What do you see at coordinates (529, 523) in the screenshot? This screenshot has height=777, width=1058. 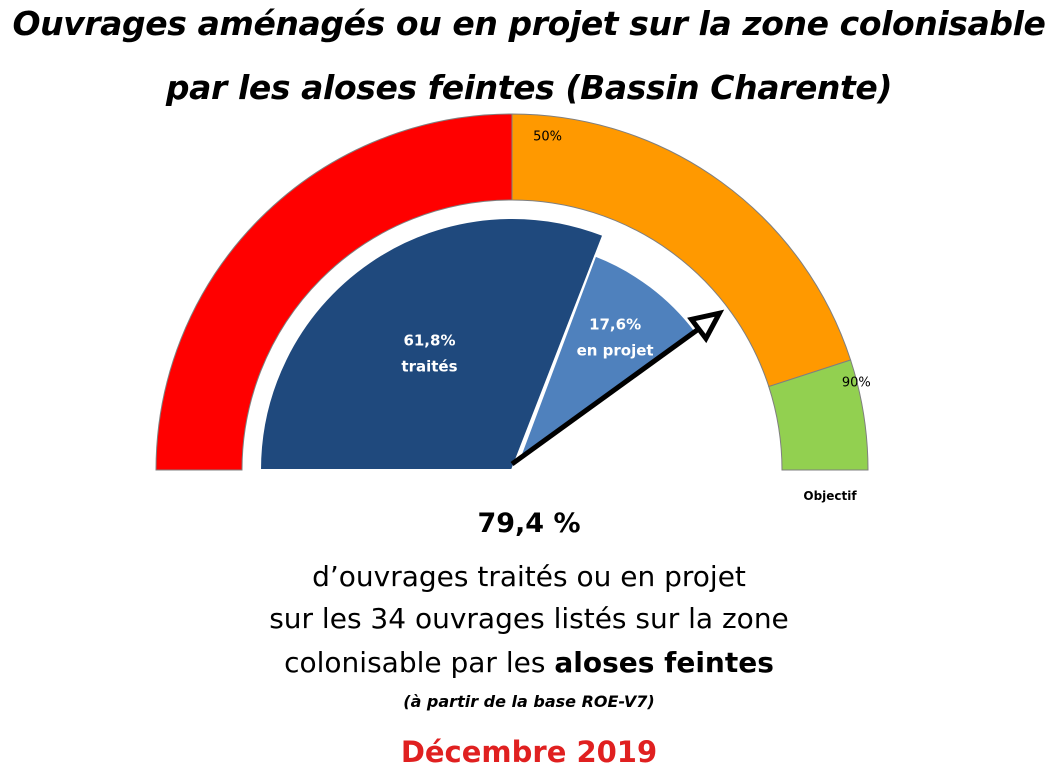 I see `summary-percentage: 79,4 %` at bounding box center [529, 523].